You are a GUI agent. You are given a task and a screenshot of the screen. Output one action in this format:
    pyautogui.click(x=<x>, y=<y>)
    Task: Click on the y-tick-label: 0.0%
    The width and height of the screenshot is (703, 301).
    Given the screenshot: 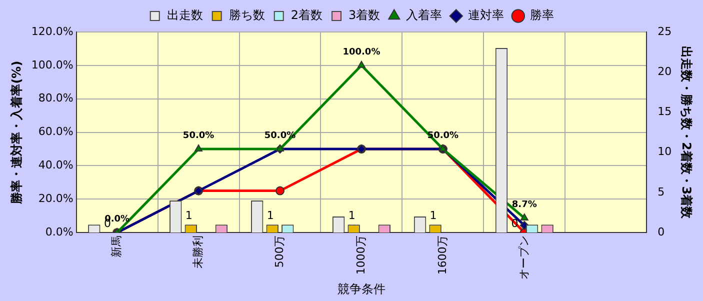 What is the action you would take?
    pyautogui.click(x=59, y=231)
    